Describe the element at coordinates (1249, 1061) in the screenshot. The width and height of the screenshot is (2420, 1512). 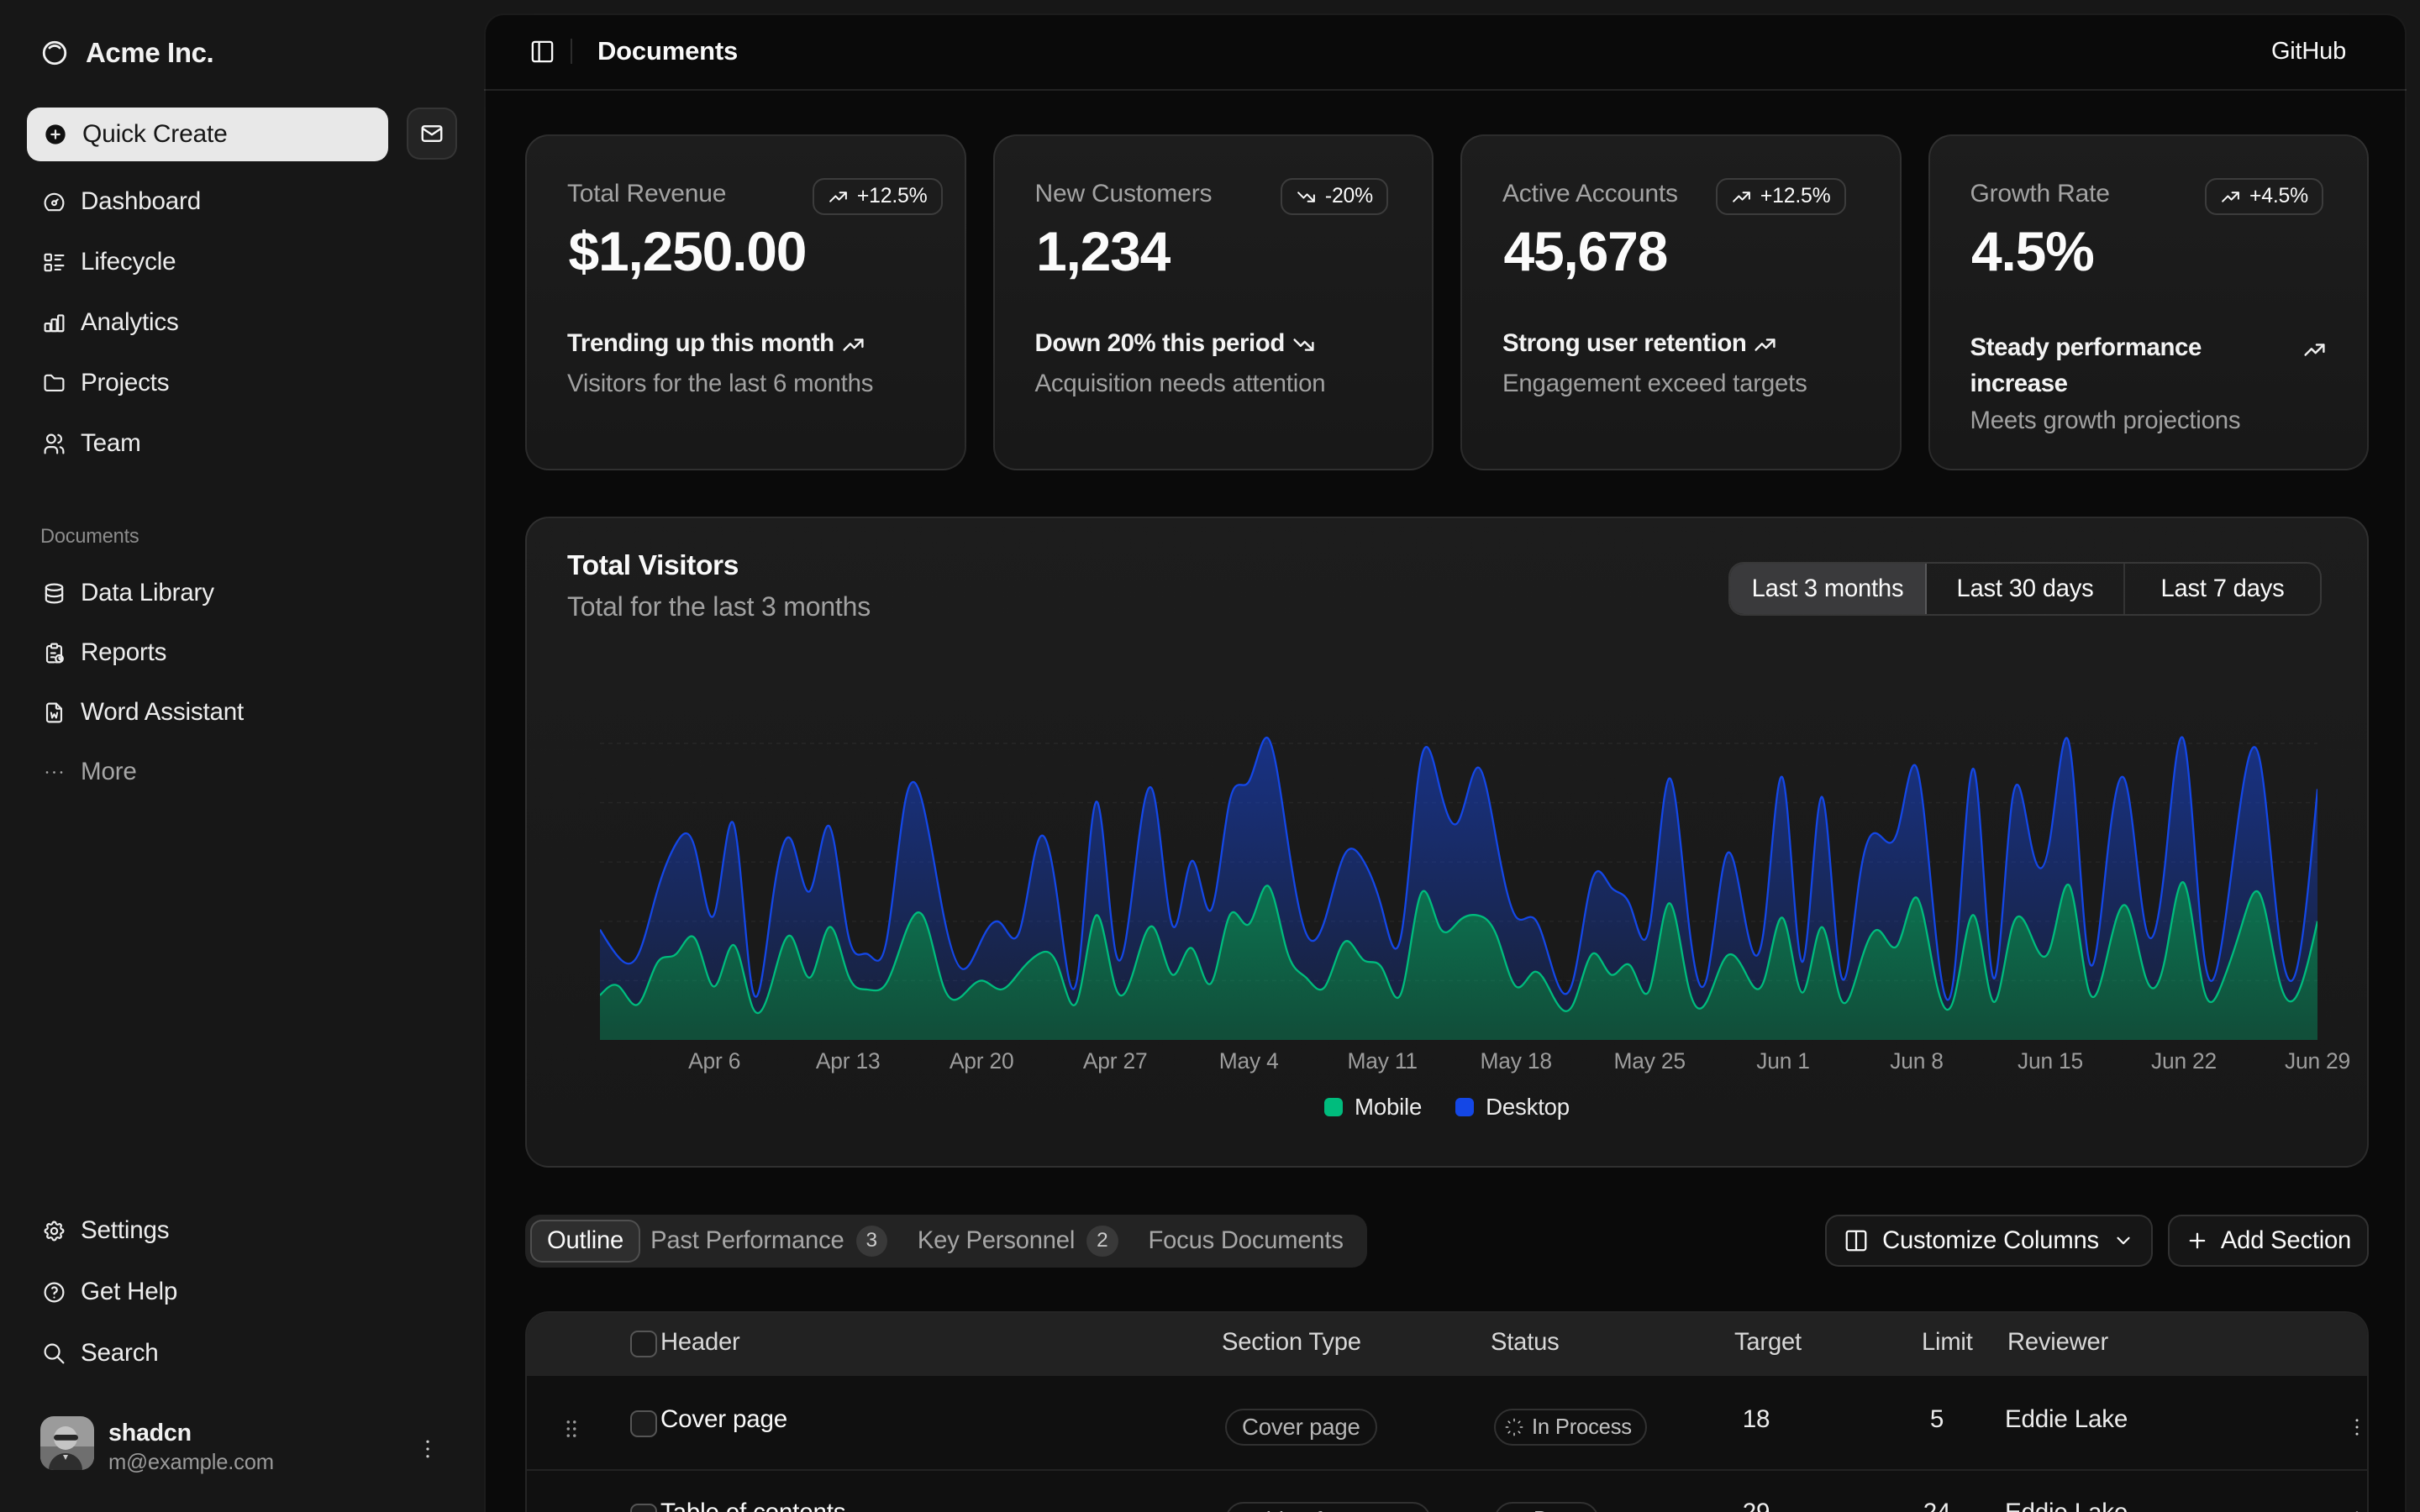
I see `svg-text: May 4` at that location.